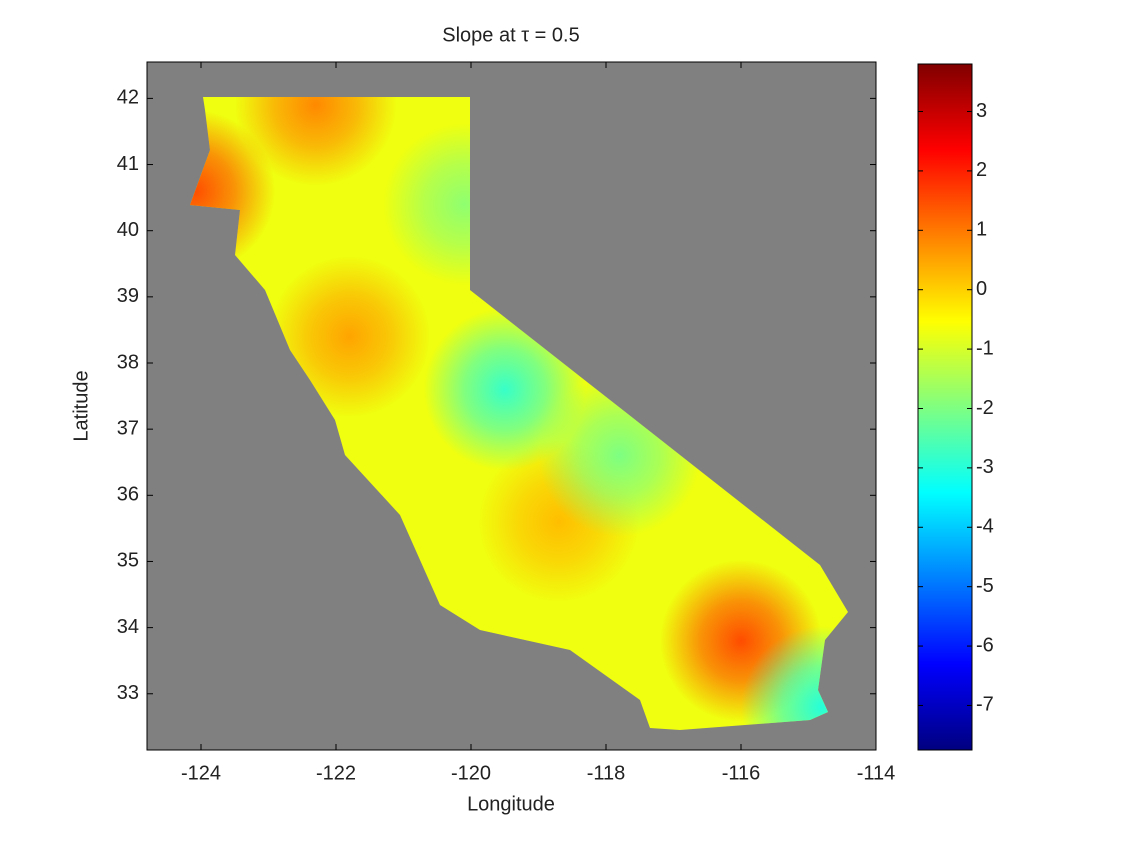 This screenshot has width=1122, height=845. What do you see at coordinates (981, 111) in the screenshot?
I see `colorbar-tick-label: 3` at bounding box center [981, 111].